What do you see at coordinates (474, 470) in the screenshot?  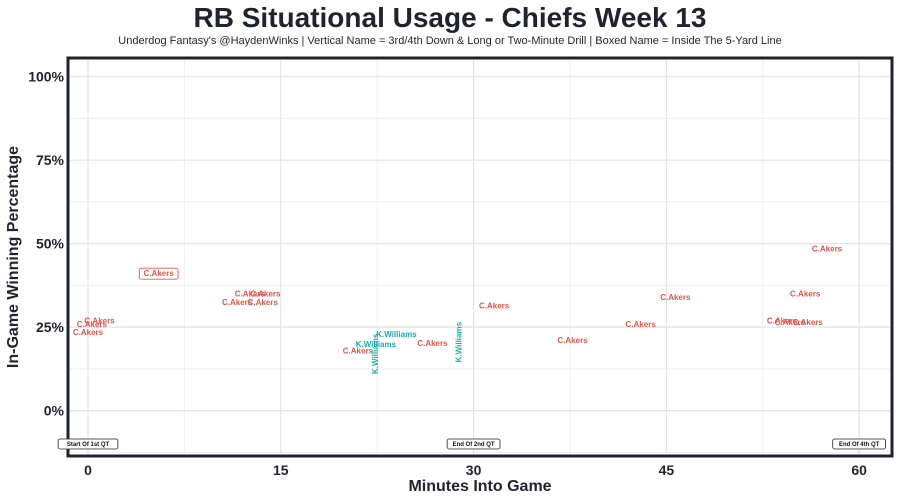 I see `x-tick-label: 30` at bounding box center [474, 470].